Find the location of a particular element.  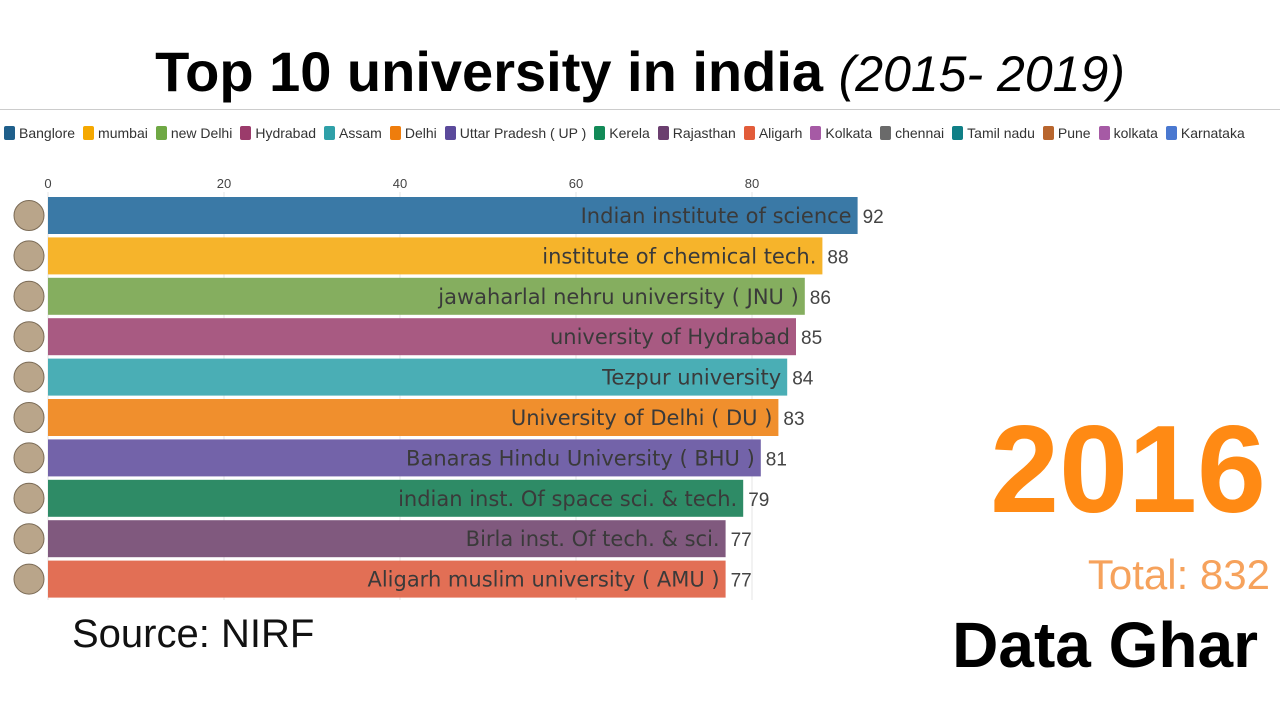

legend-label: Tamil nadu is located at coordinates (1001, 133).